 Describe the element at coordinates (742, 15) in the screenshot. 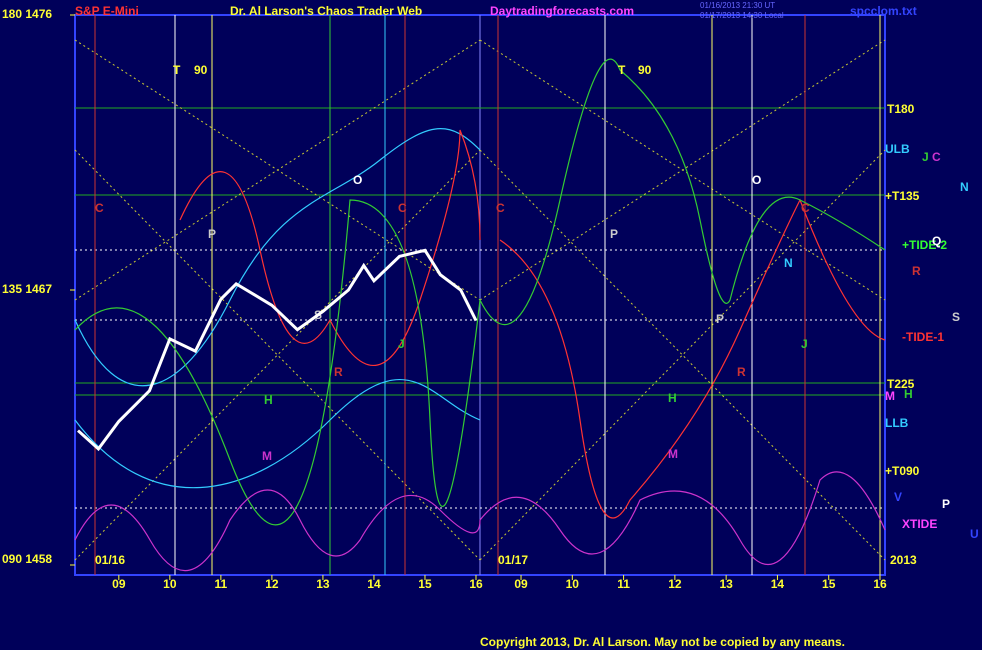

I see `stamp: 01/17/2013 14:30 Local` at that location.